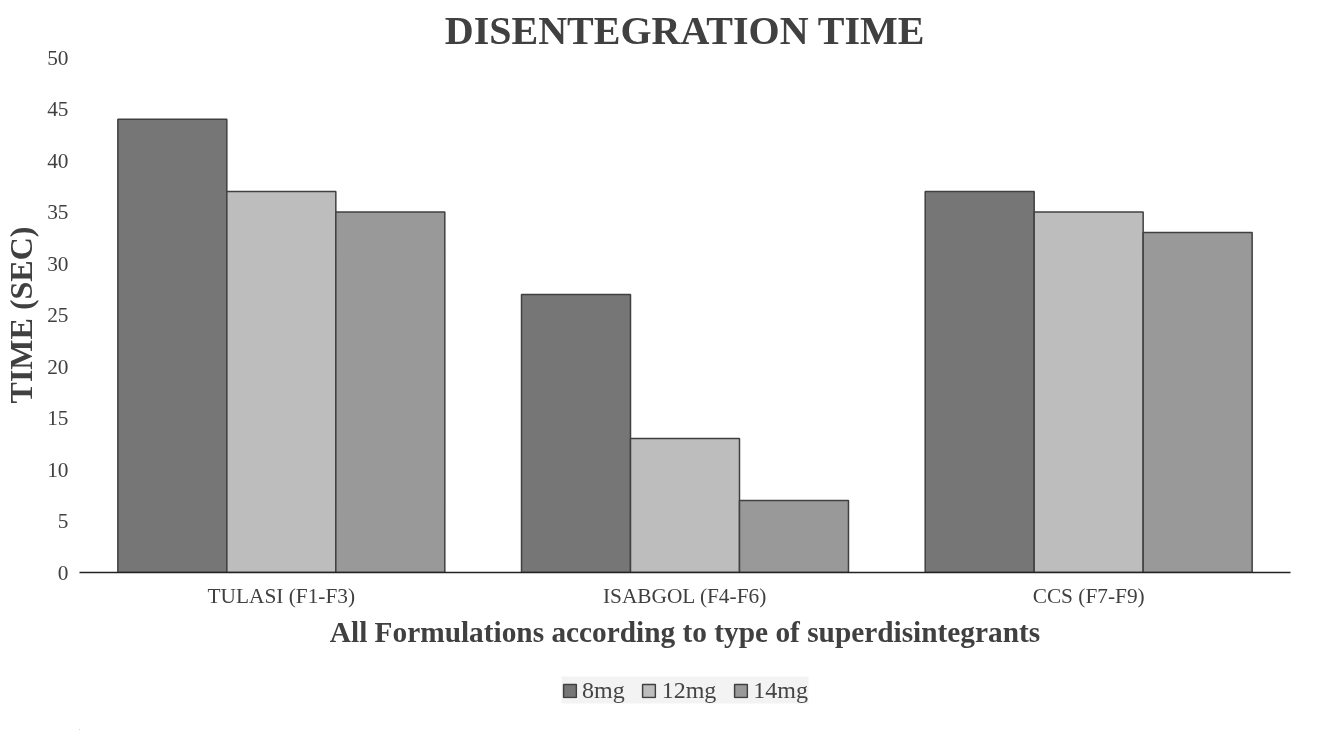 The width and height of the screenshot is (1329, 742). What do you see at coordinates (58, 57) in the screenshot?
I see `y-tick-label: 50` at bounding box center [58, 57].